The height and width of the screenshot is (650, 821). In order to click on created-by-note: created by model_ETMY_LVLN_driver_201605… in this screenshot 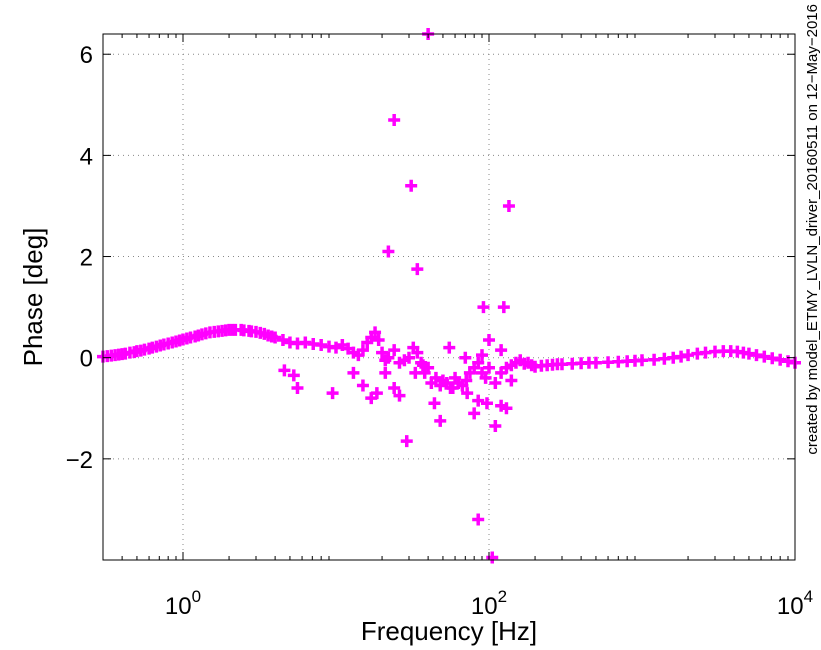, I will do `click(812, 229)`.